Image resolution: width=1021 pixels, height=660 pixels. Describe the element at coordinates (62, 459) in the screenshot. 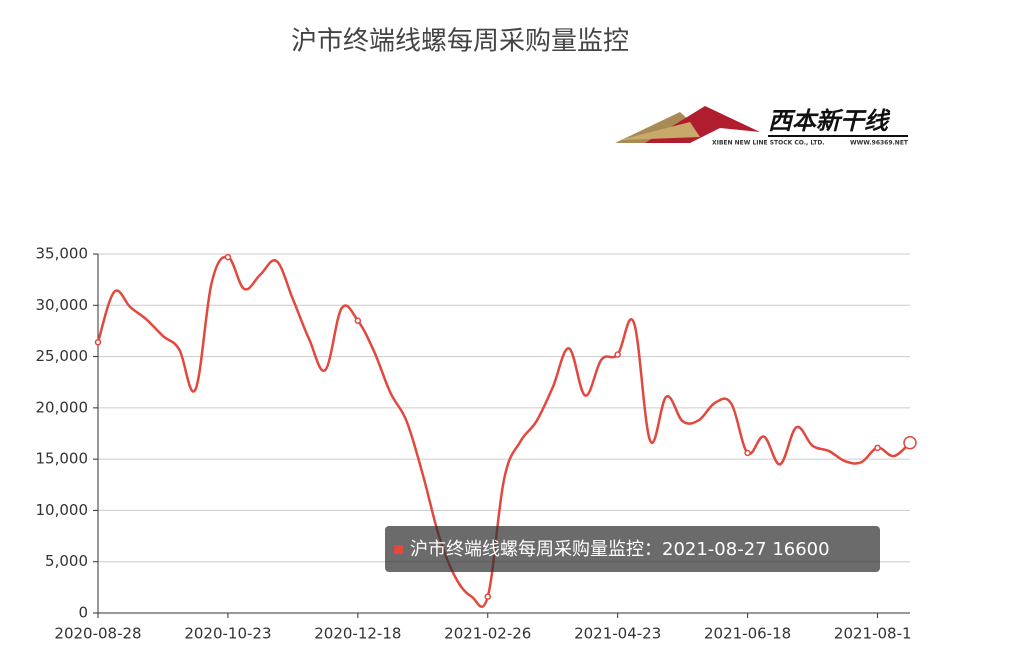

I see `y-tick-label: 15,000` at that location.